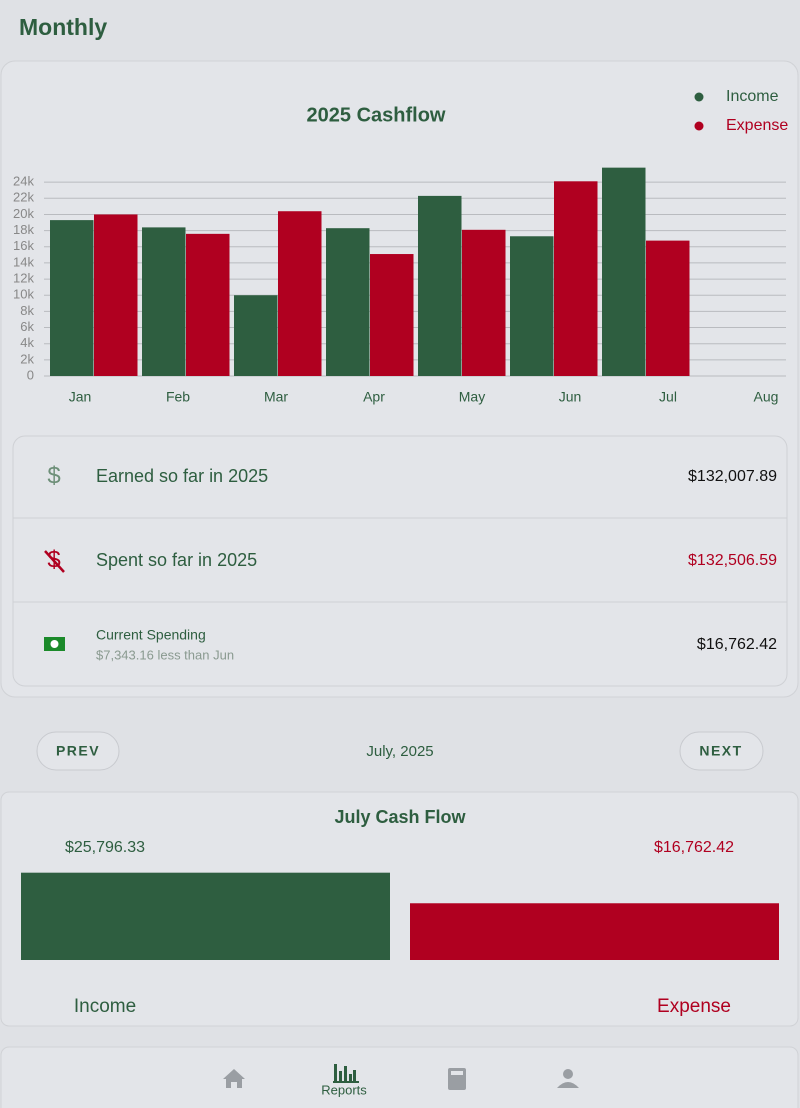  I want to click on row-label: Earned so far in 2025, so click(182, 476).